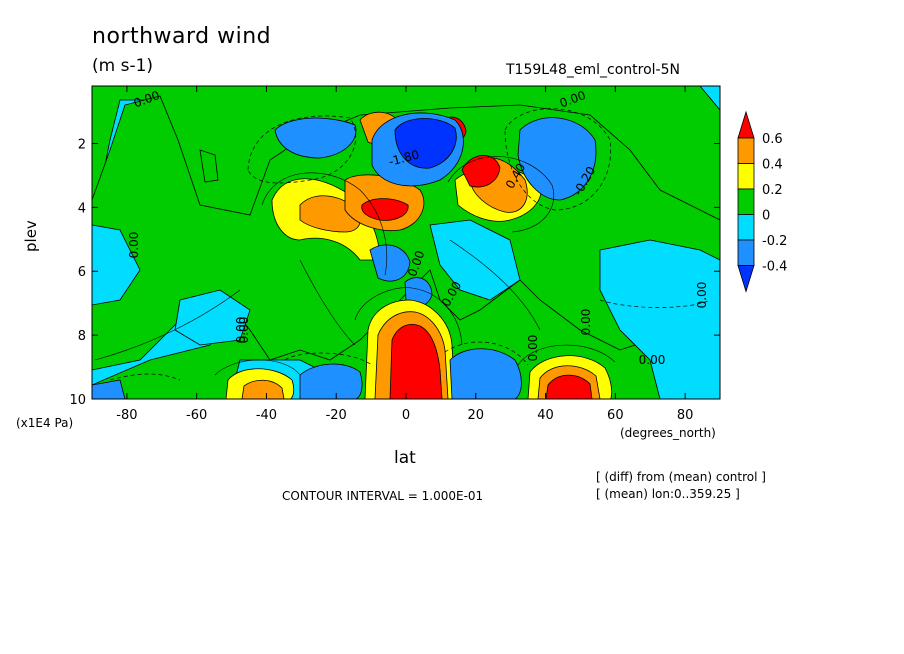  Describe the element at coordinates (685, 415) in the screenshot. I see `x-tick-label: 80` at that location.